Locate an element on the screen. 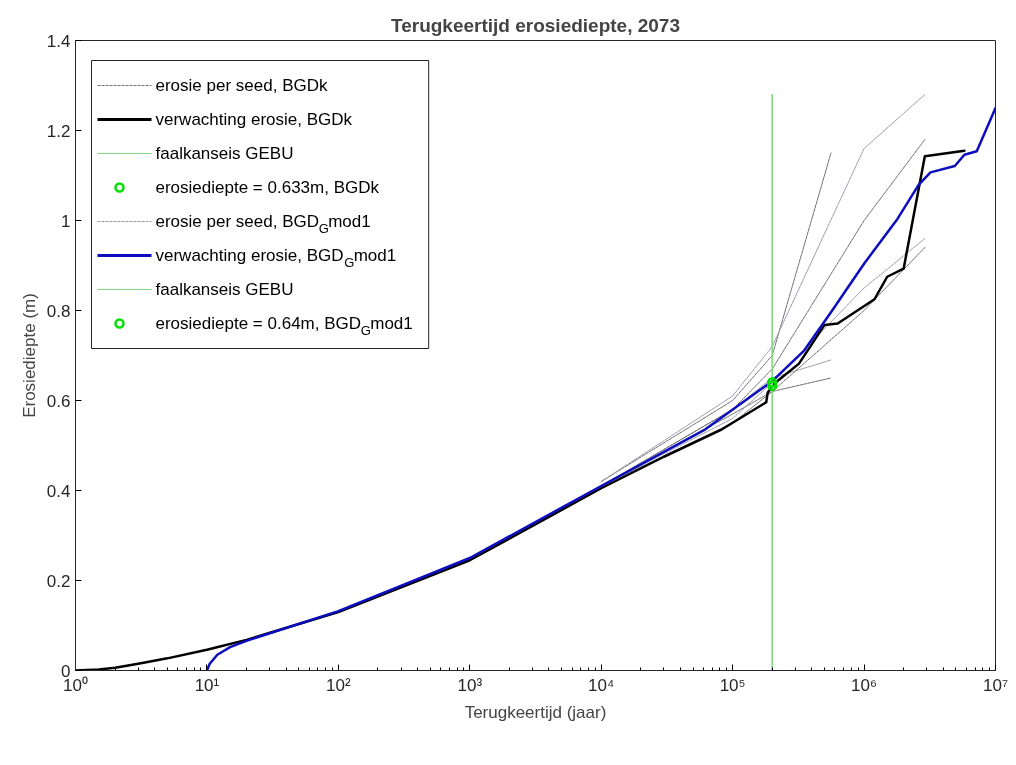 Image resolution: width=1016 pixels, height=765 pixels. y-tick-label: 1.4 is located at coordinates (58, 41).